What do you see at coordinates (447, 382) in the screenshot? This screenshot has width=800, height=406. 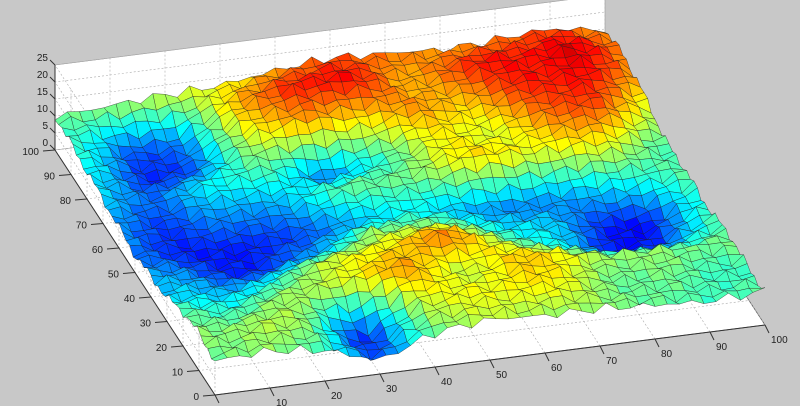 I see `x-tick-label: 40` at bounding box center [447, 382].